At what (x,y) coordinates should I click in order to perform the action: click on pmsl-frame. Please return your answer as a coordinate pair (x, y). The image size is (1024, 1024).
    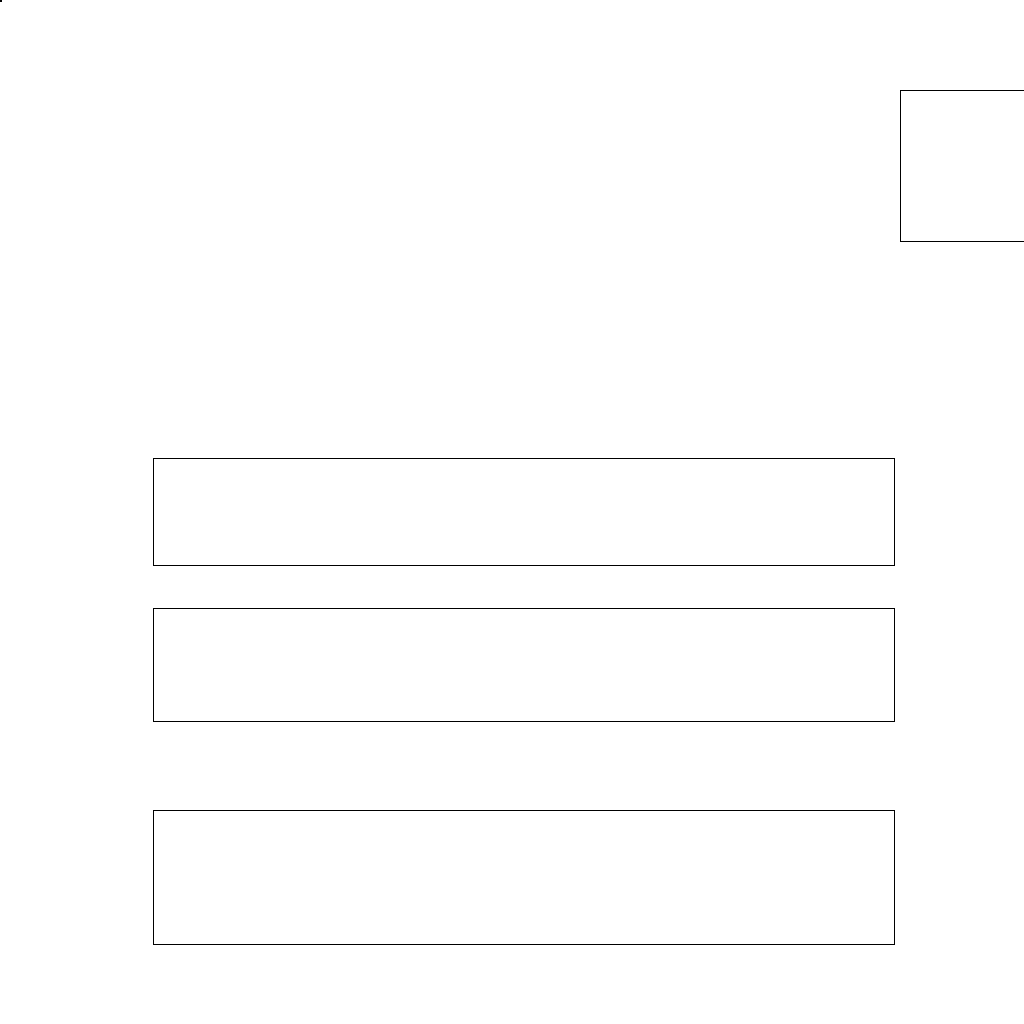
    Looking at the image, I should click on (524, 512).